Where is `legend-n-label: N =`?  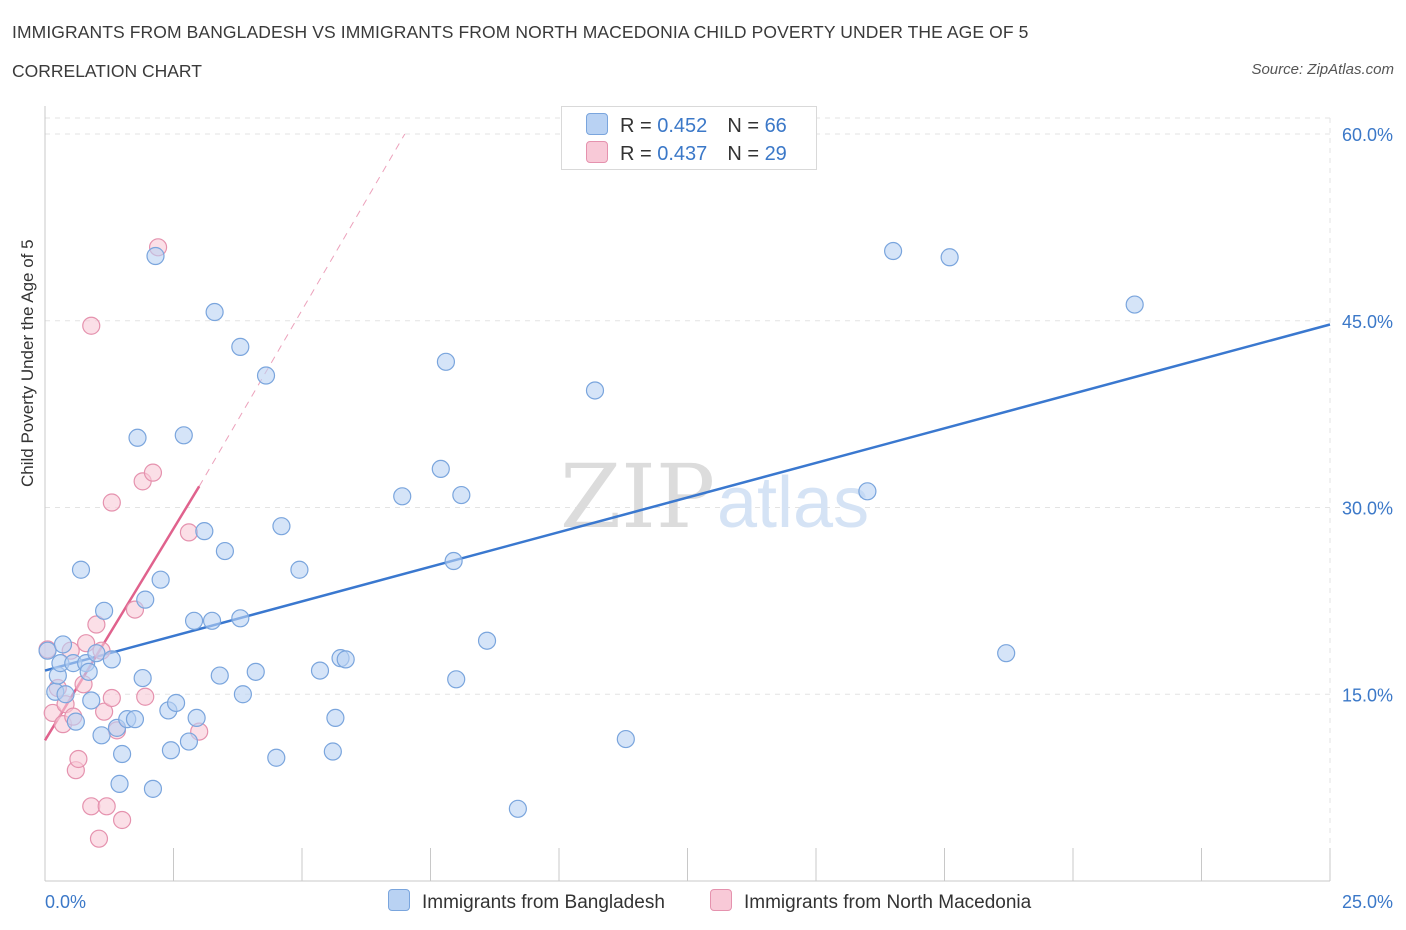 legend-n-label: N = is located at coordinates (746, 126).